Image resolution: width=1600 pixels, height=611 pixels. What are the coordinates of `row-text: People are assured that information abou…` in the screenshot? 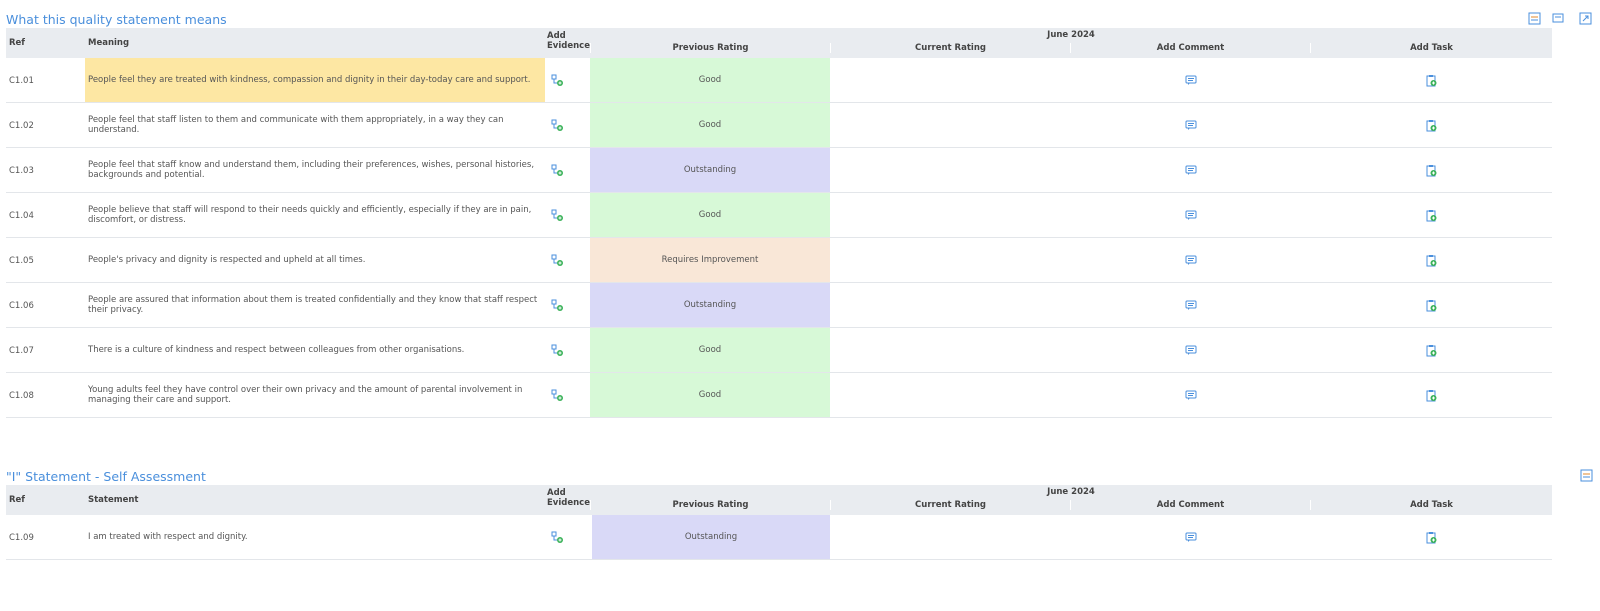 It's located at (313, 305).